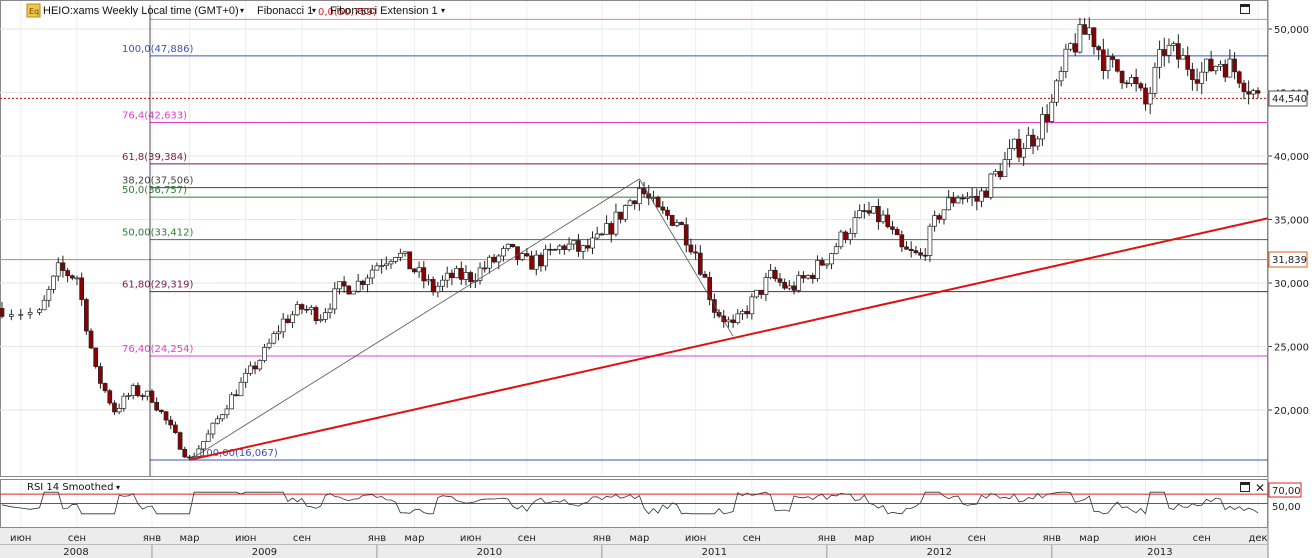 The height and width of the screenshot is (558, 1316). Describe the element at coordinates (384, 11) in the screenshot. I see `study-fibonacci-extension: Fibonacci Extension 1` at that location.